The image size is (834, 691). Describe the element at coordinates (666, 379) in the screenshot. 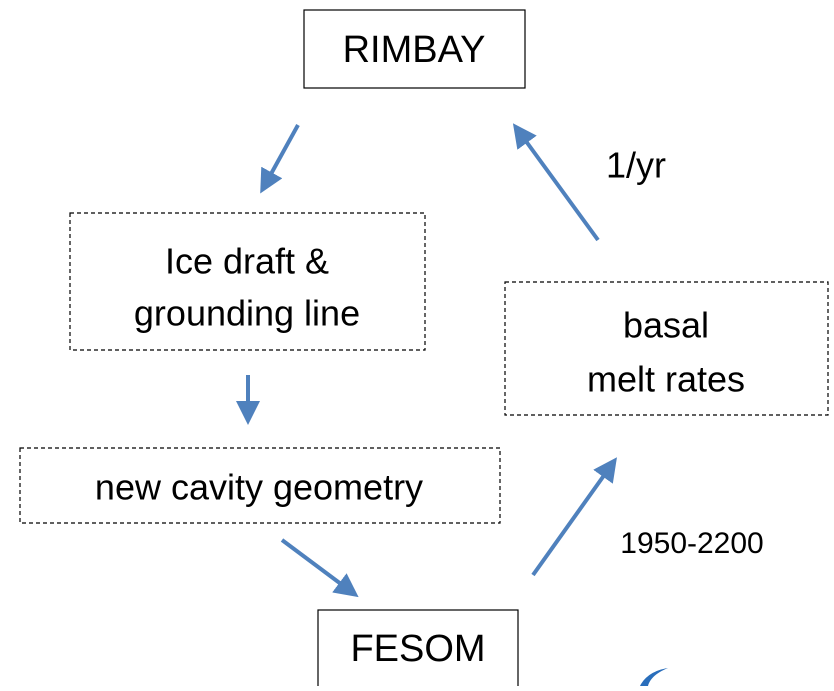

I see `node-label: melt rates` at that location.